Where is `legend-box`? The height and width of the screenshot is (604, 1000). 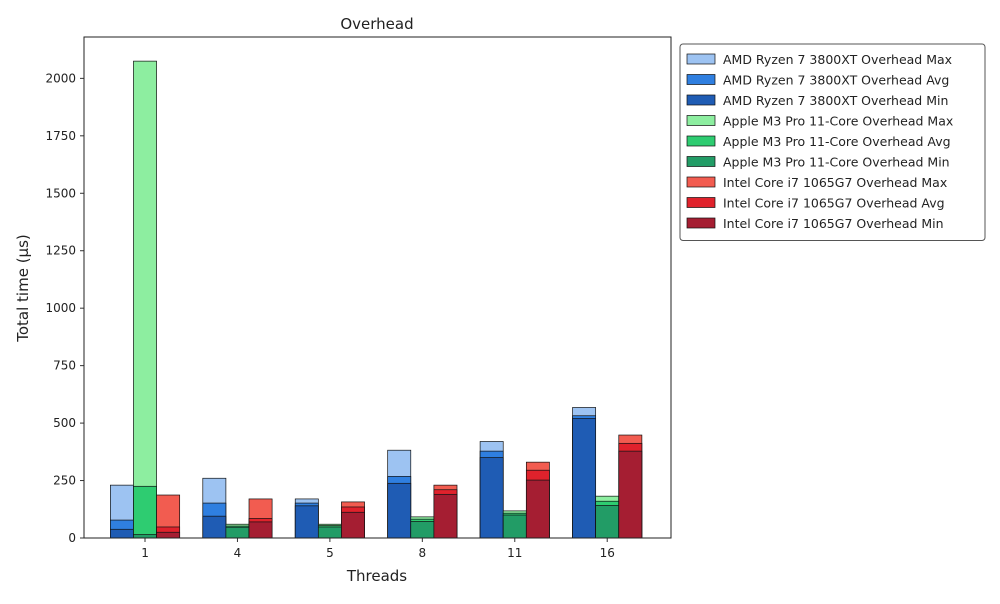 legend-box is located at coordinates (832, 142).